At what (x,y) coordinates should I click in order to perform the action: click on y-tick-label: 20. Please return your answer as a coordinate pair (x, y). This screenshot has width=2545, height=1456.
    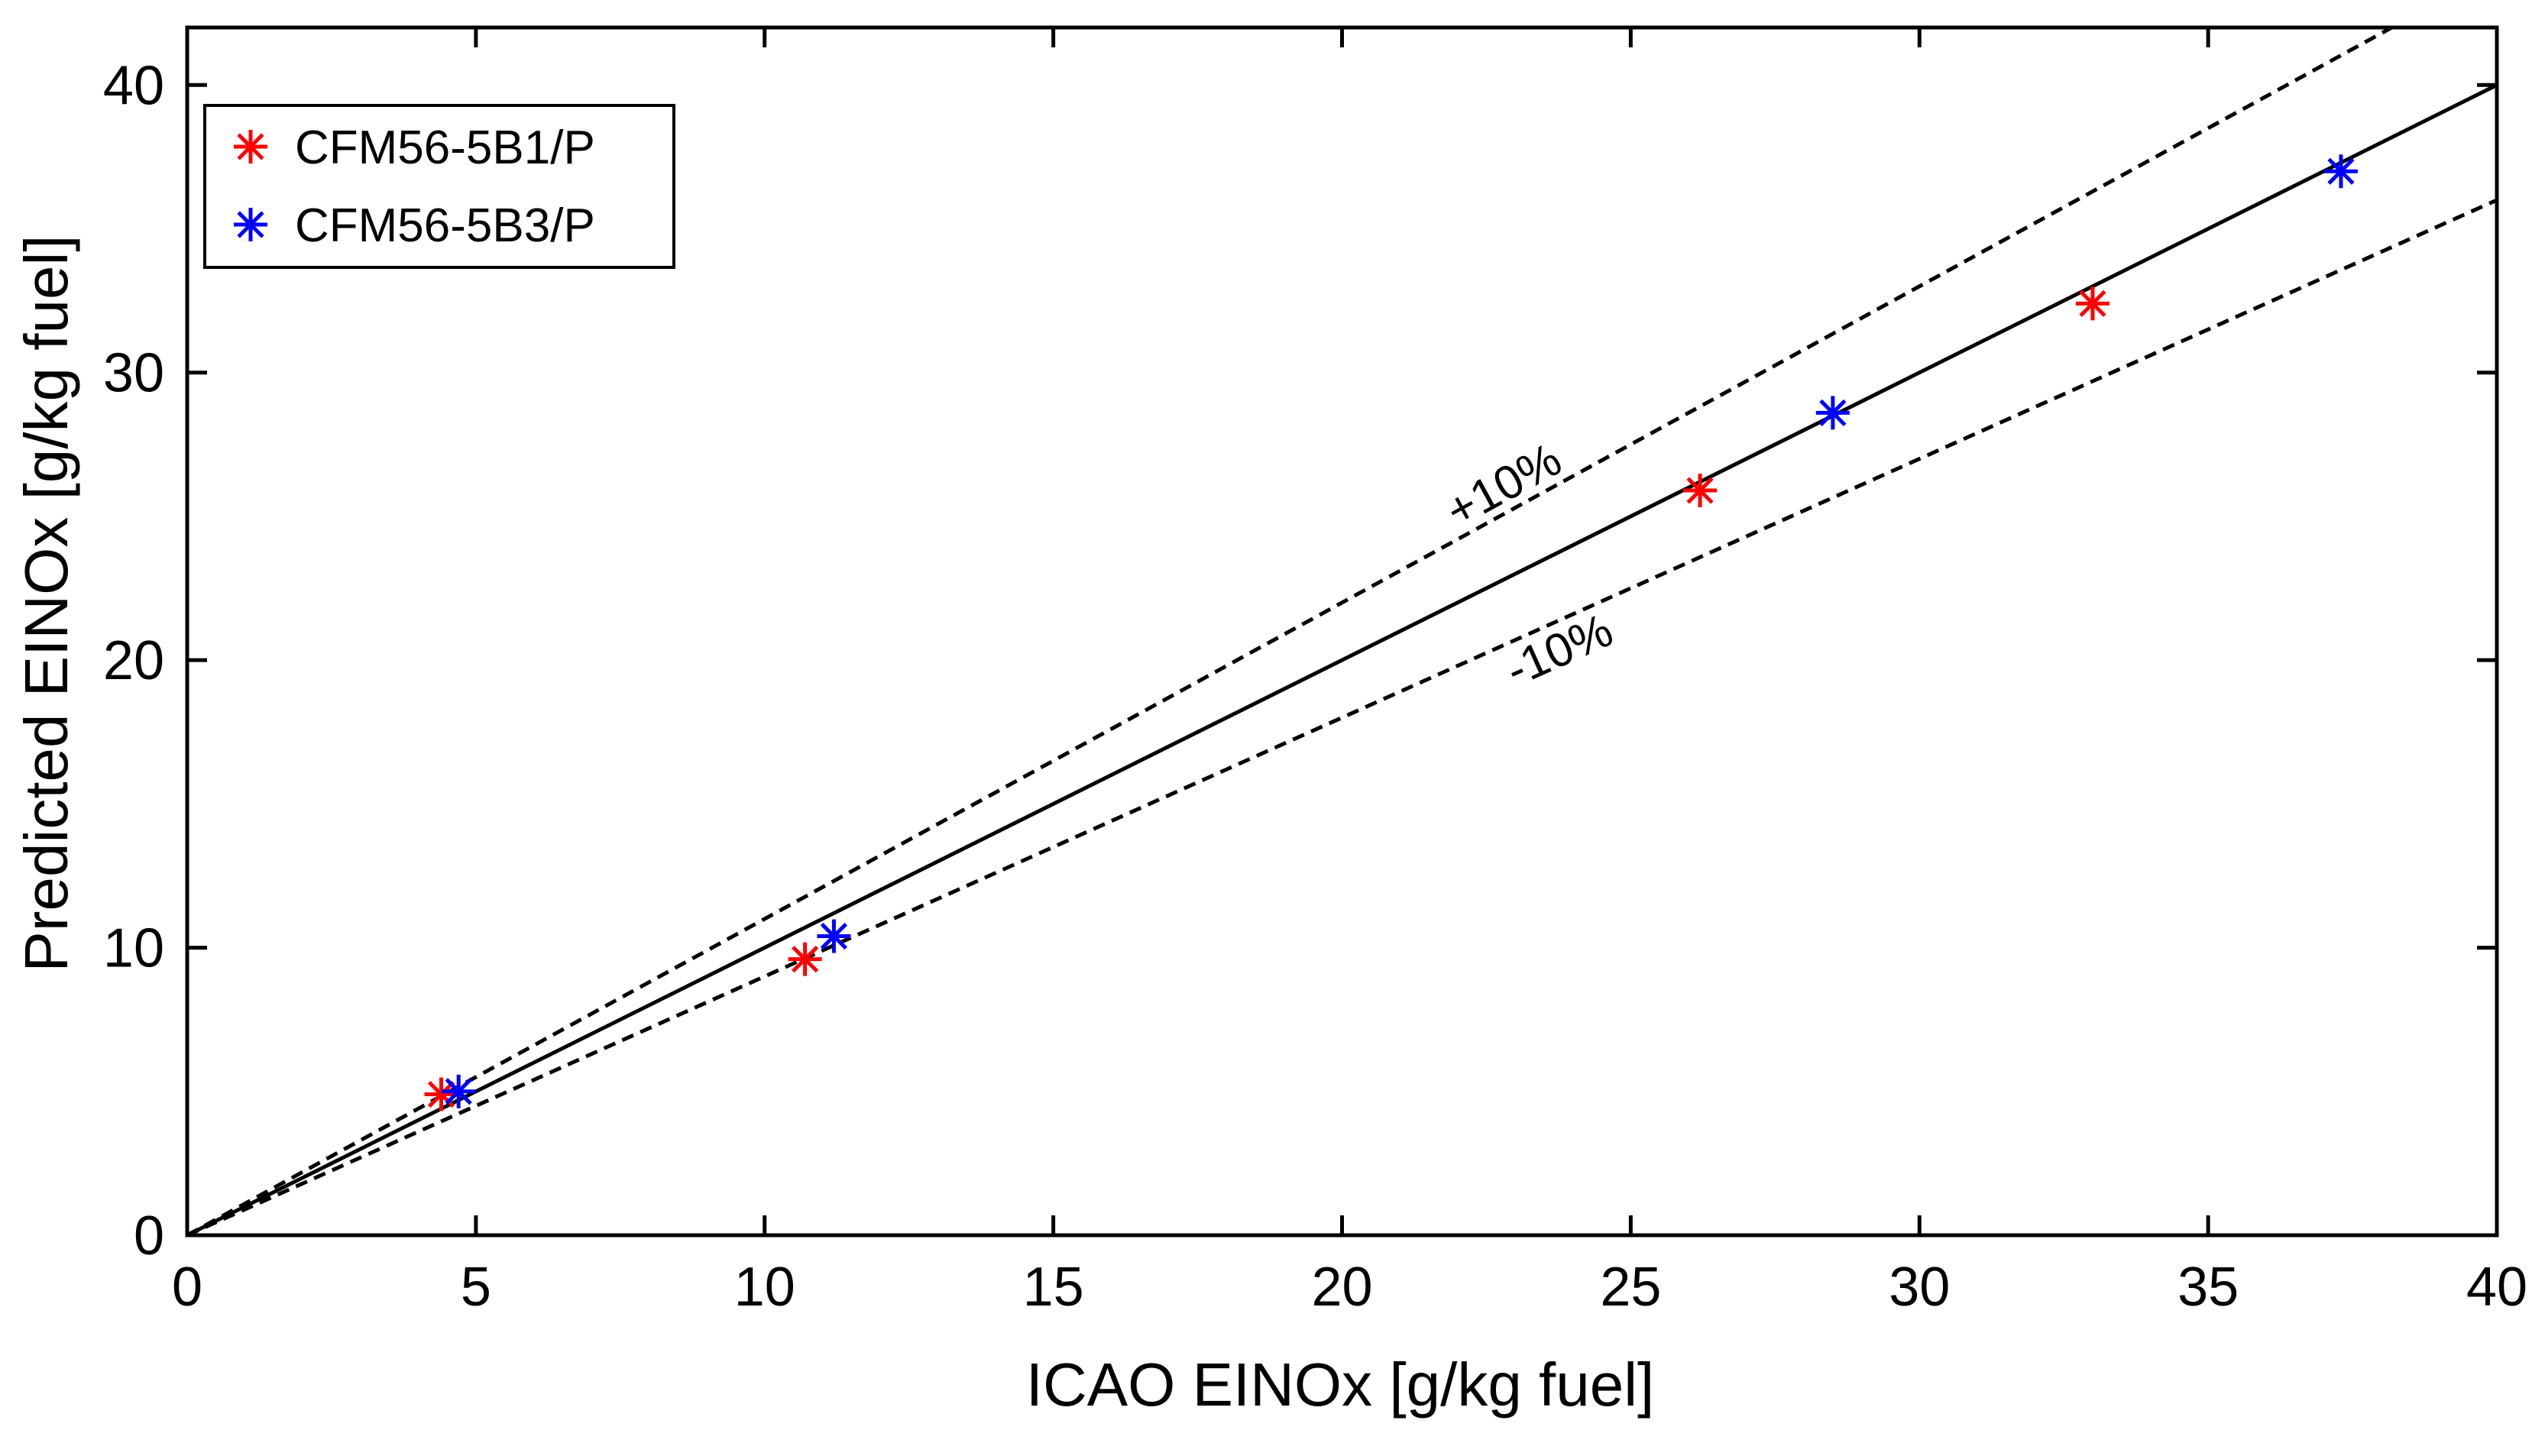
    Looking at the image, I should click on (133, 661).